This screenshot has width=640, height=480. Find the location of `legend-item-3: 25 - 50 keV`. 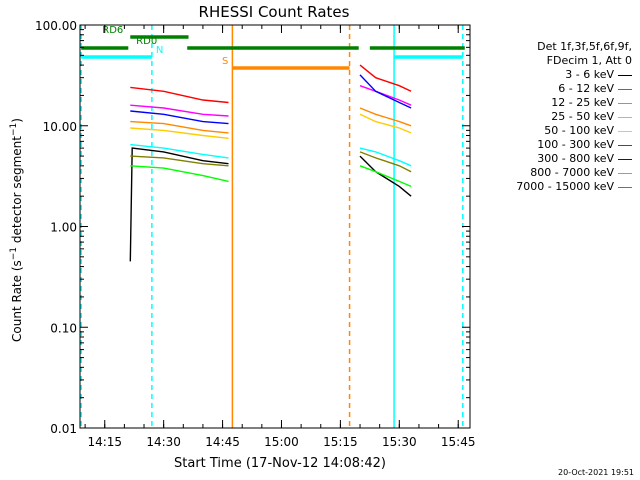

legend-item-3: 25 - 50 keV is located at coordinates (553, 117).